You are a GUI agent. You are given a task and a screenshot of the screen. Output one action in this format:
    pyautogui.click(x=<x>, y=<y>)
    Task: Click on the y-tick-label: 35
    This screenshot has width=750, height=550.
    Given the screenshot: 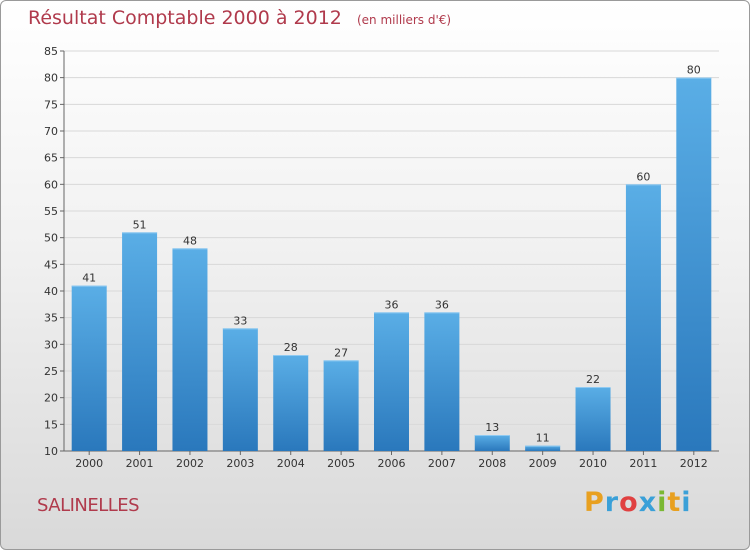 What is the action you would take?
    pyautogui.click(x=51, y=318)
    